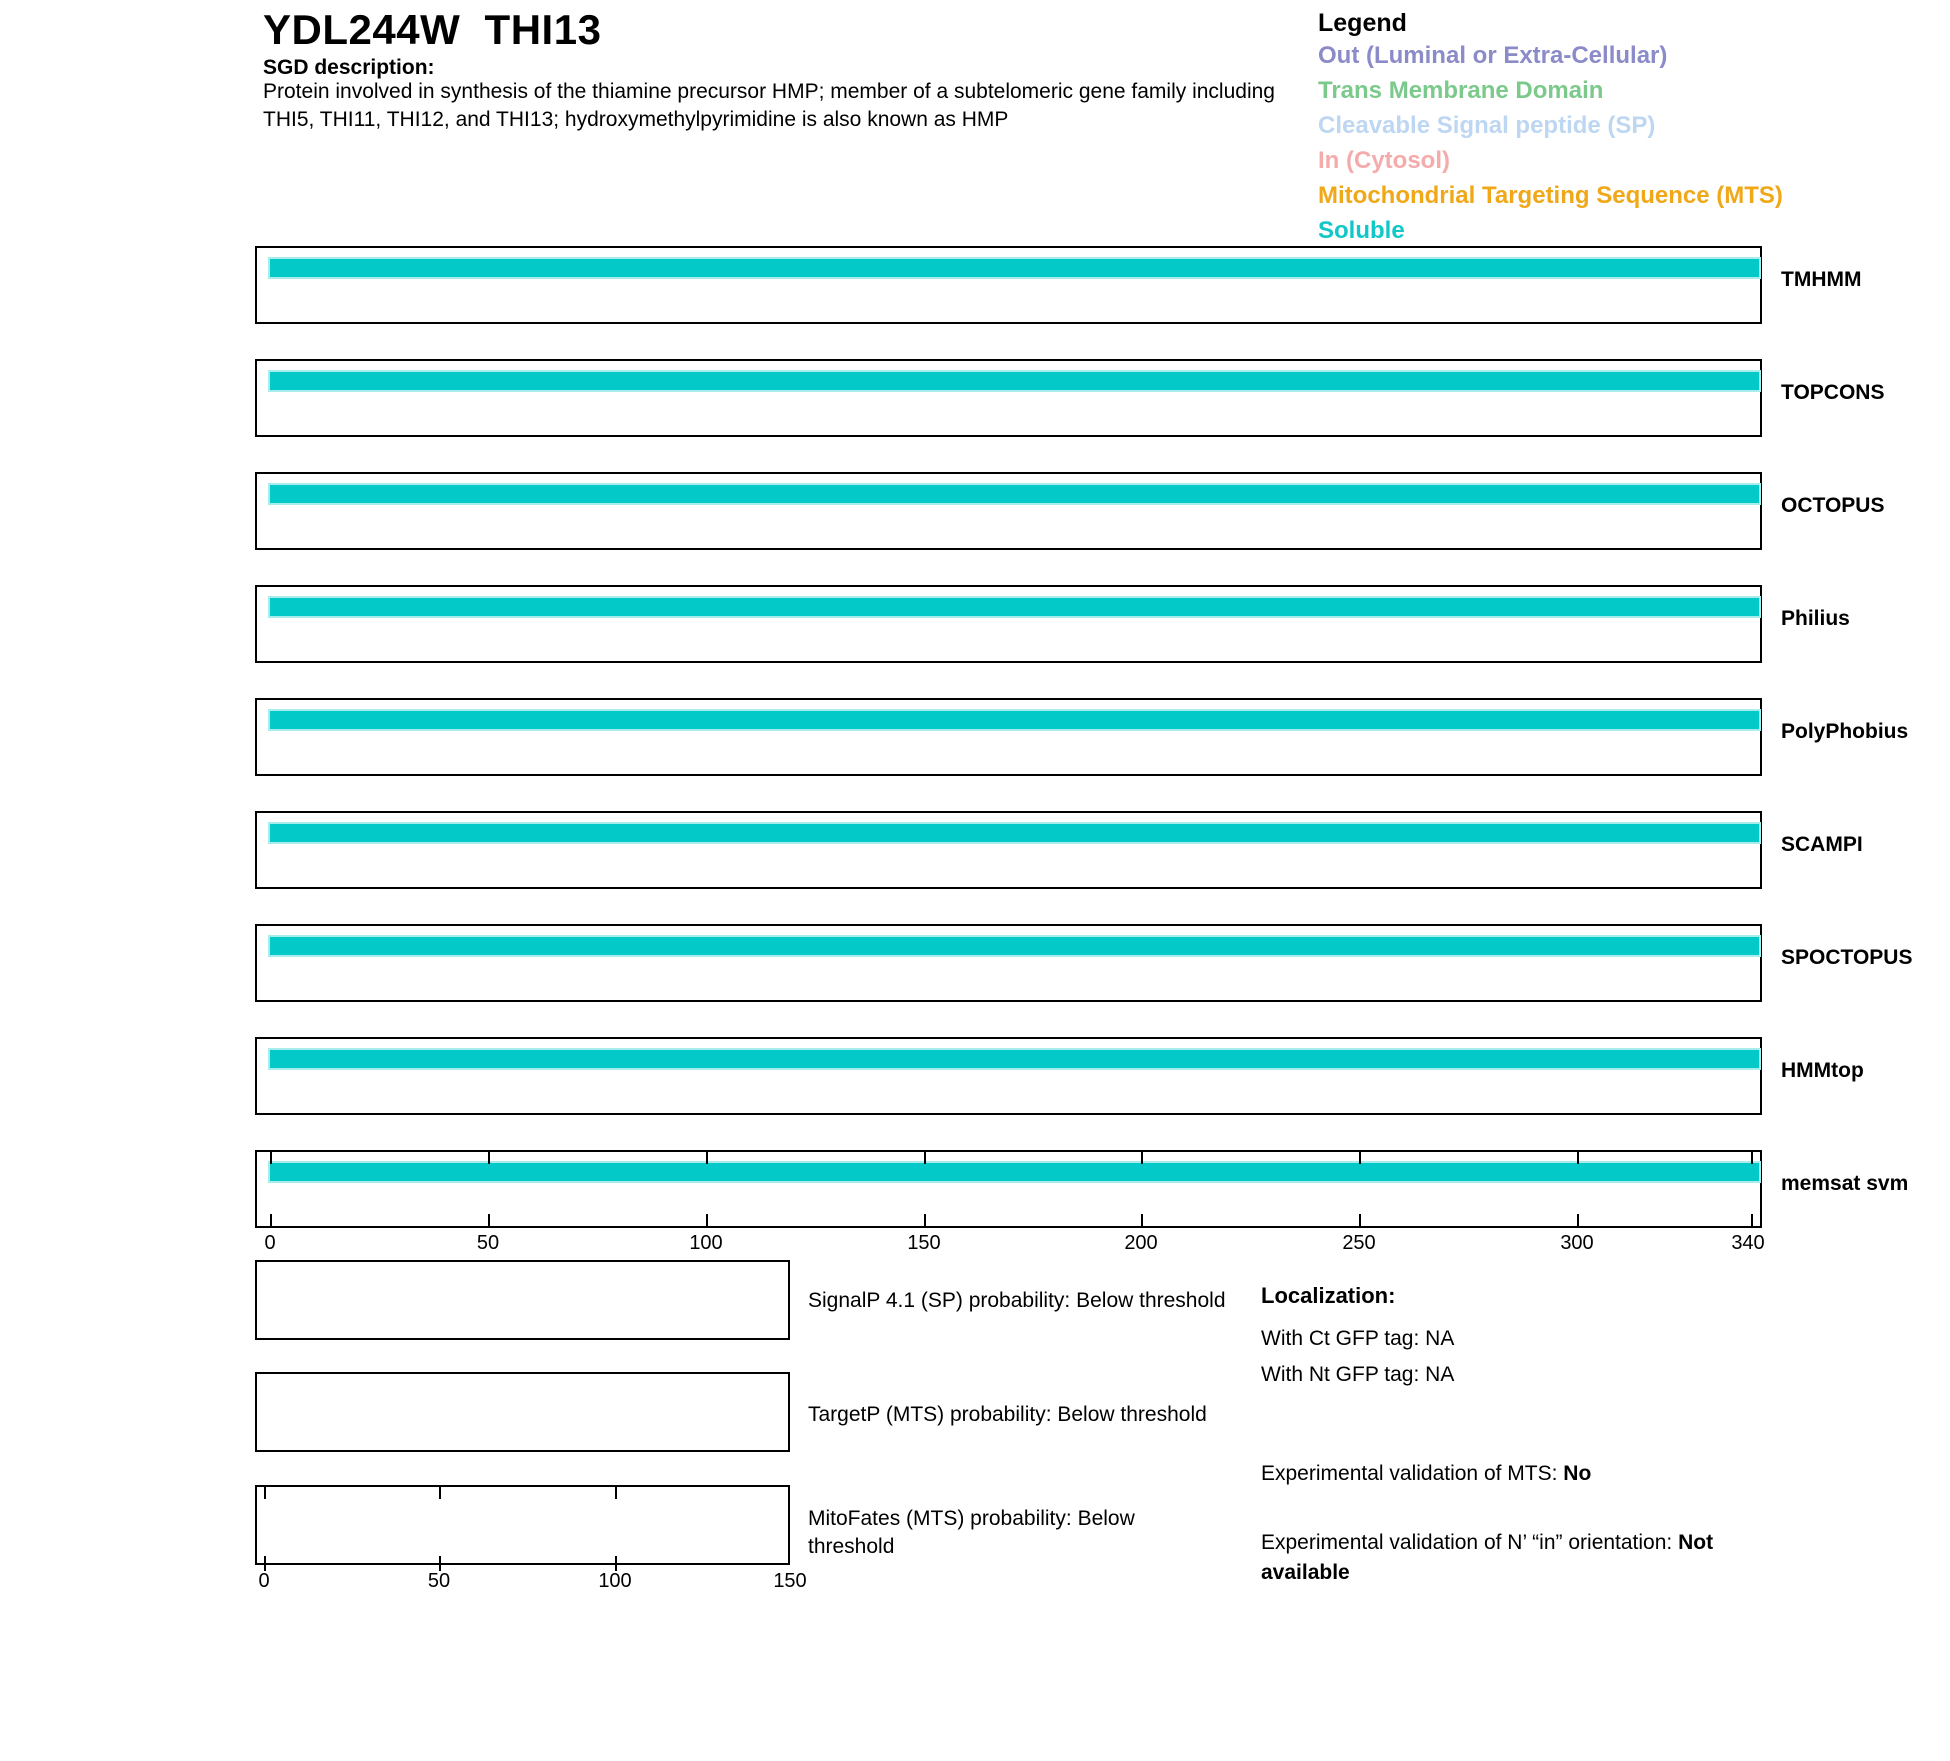 The image size is (1950, 1761). I want to click on nt-gfp-line: With Nt GFP tag: NA, so click(1358, 1374).